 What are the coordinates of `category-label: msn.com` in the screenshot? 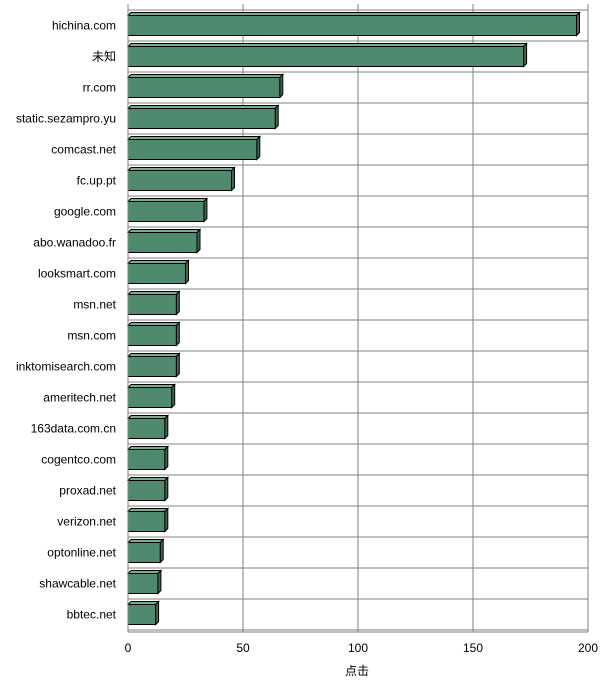 It's located at (91, 336).